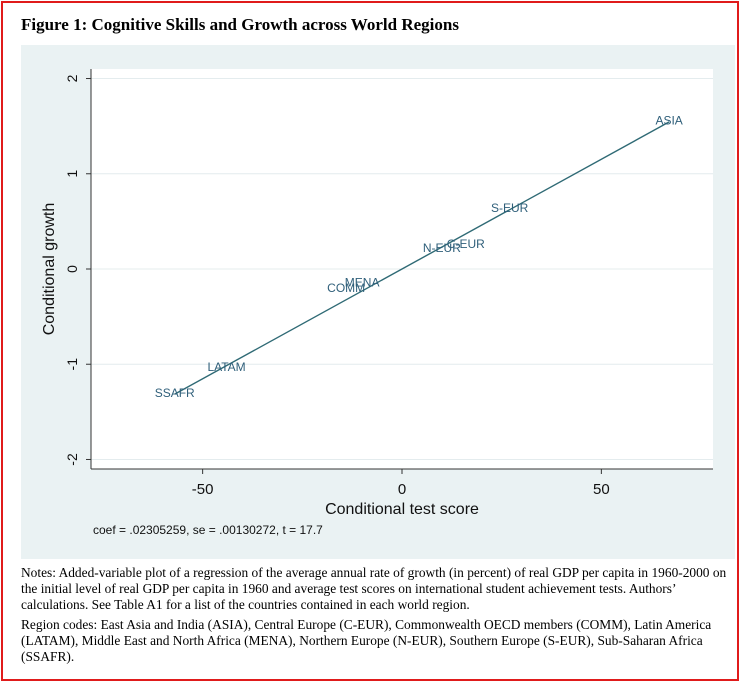 The image size is (744, 684). I want to click on point-label-mena: MENA, so click(362, 282).